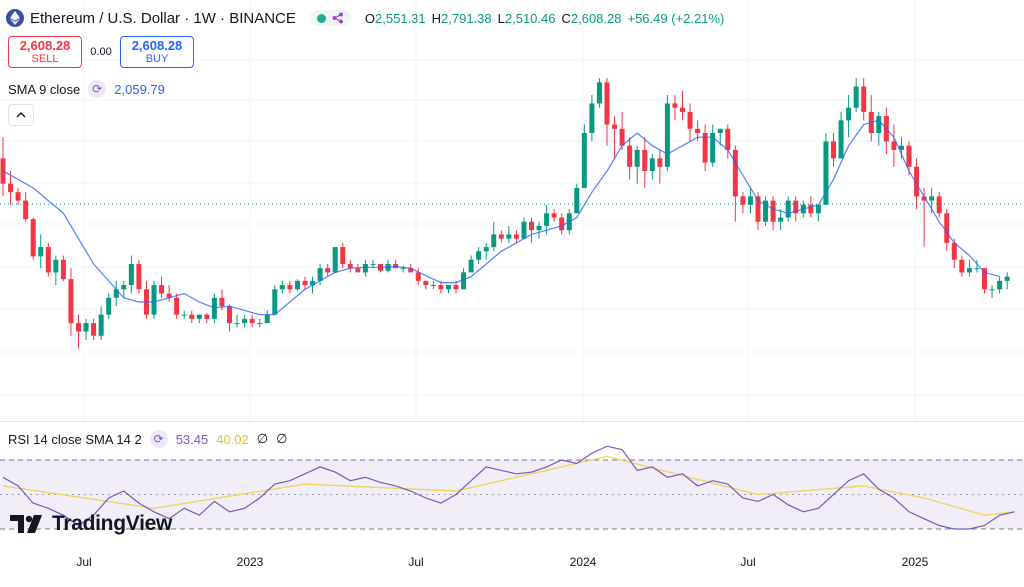 This screenshot has width=1024, height=587. What do you see at coordinates (330, 18) in the screenshot?
I see `market-status` at bounding box center [330, 18].